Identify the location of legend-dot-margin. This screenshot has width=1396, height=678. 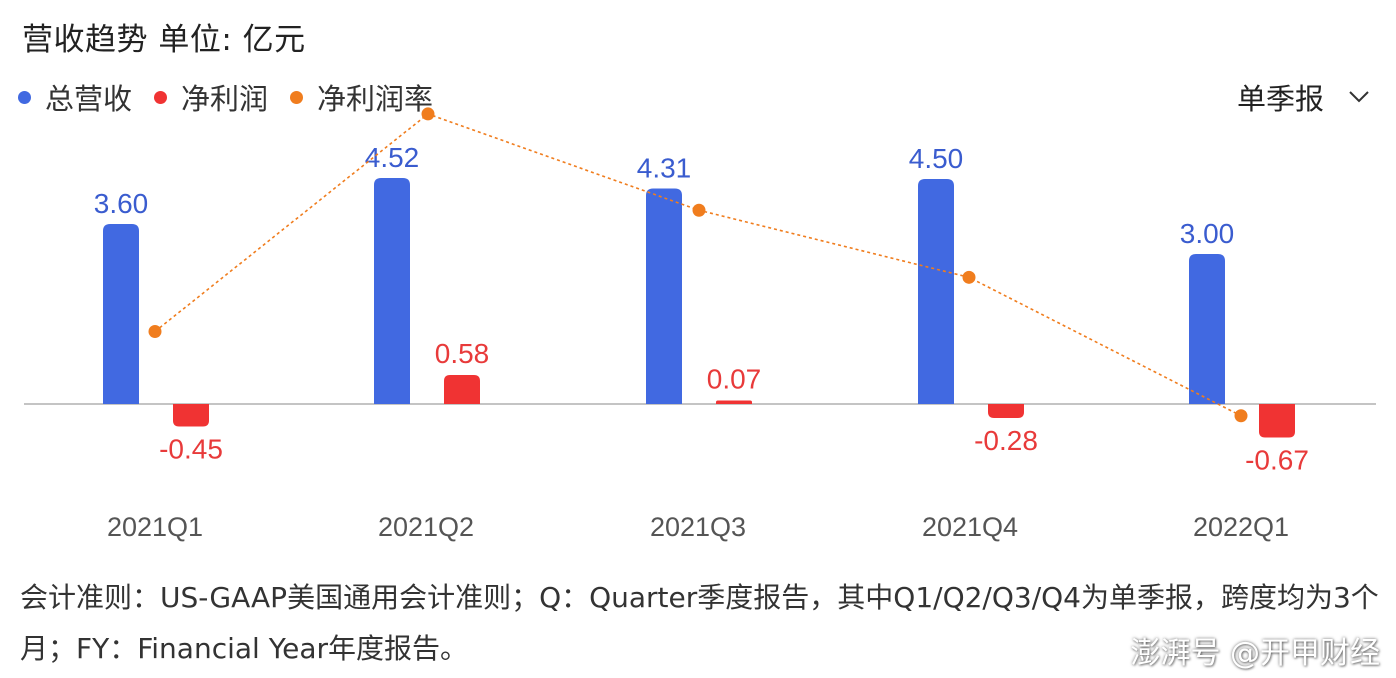
(297, 97).